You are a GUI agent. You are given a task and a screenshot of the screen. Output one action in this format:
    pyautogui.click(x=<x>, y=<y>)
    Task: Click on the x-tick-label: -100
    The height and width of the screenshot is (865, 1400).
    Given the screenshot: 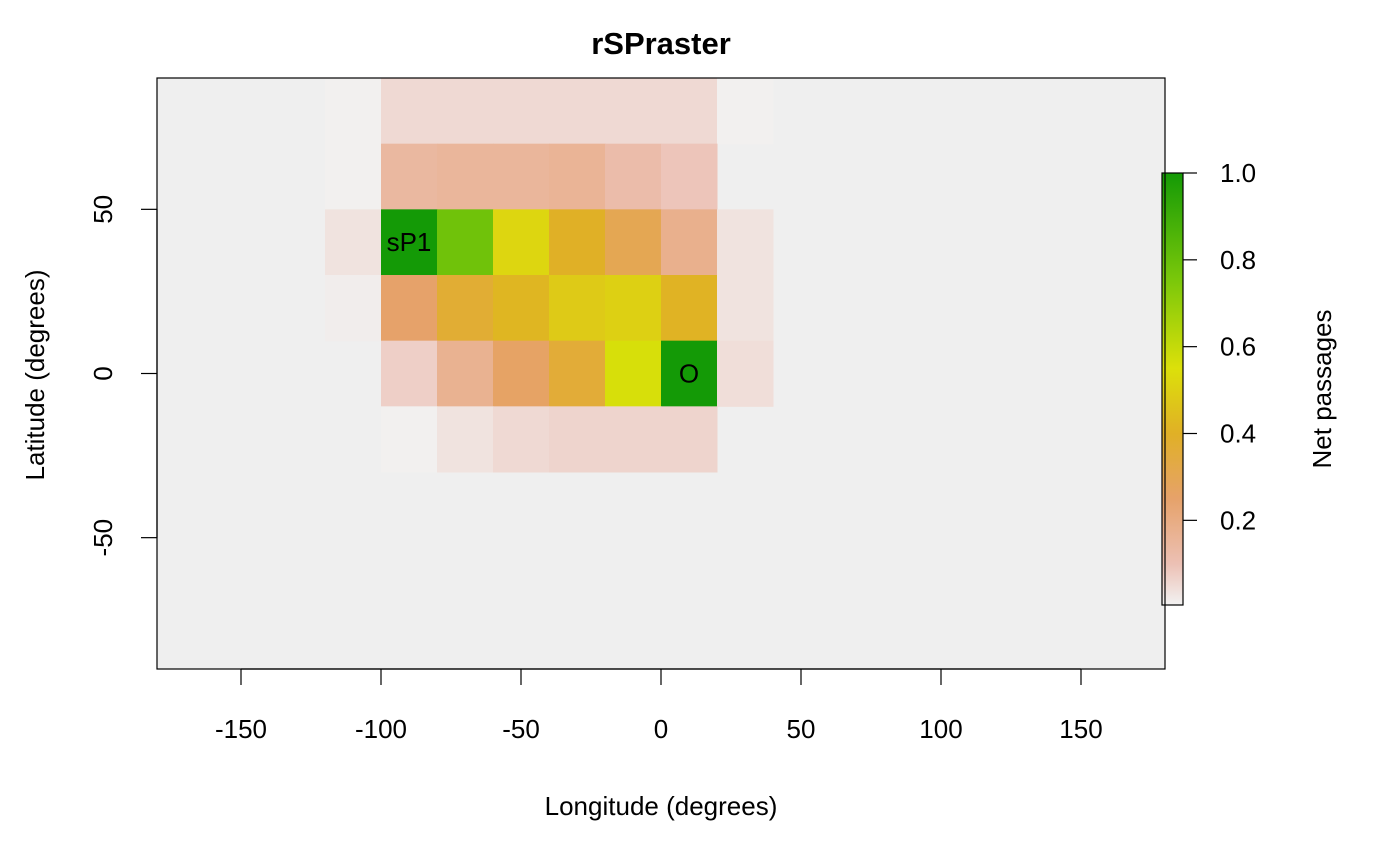 What is the action you would take?
    pyautogui.click(x=381, y=729)
    